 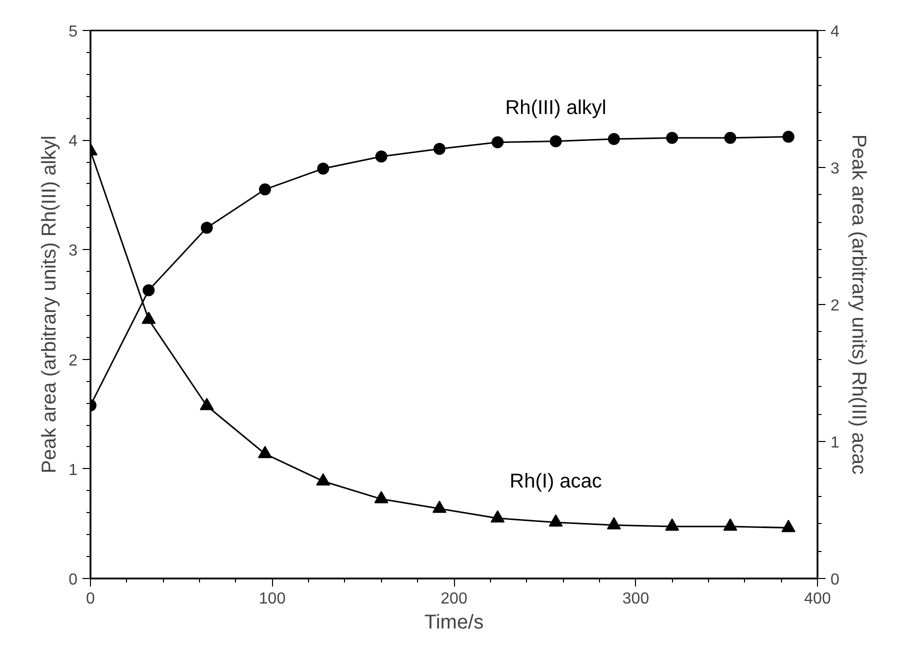 I want to click on y2-tick-label: 4, so click(x=835, y=32).